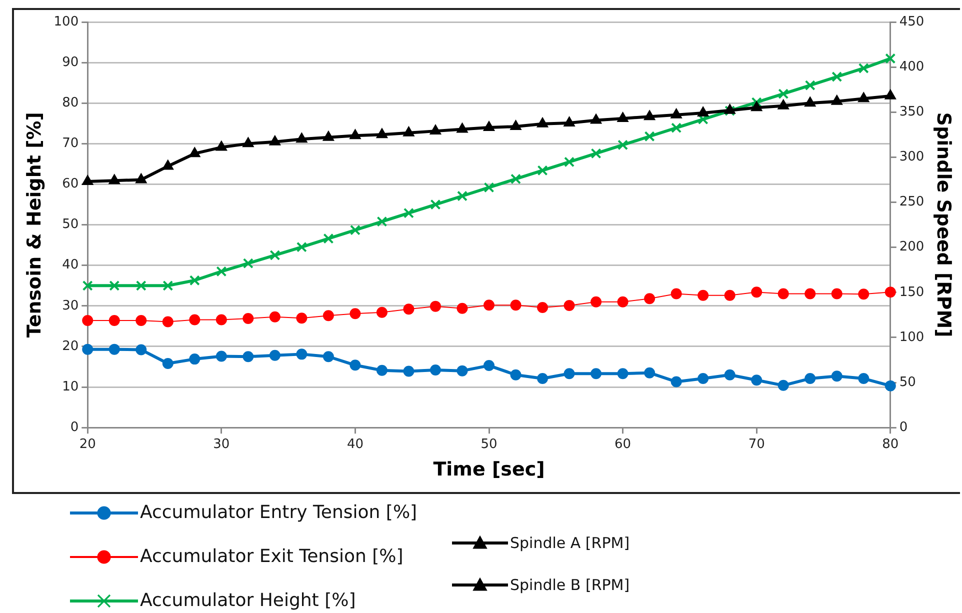 This screenshot has height=613, width=962. What do you see at coordinates (272, 556) in the screenshot?
I see `legend-label: Accumulator Exit Tension [%]` at bounding box center [272, 556].